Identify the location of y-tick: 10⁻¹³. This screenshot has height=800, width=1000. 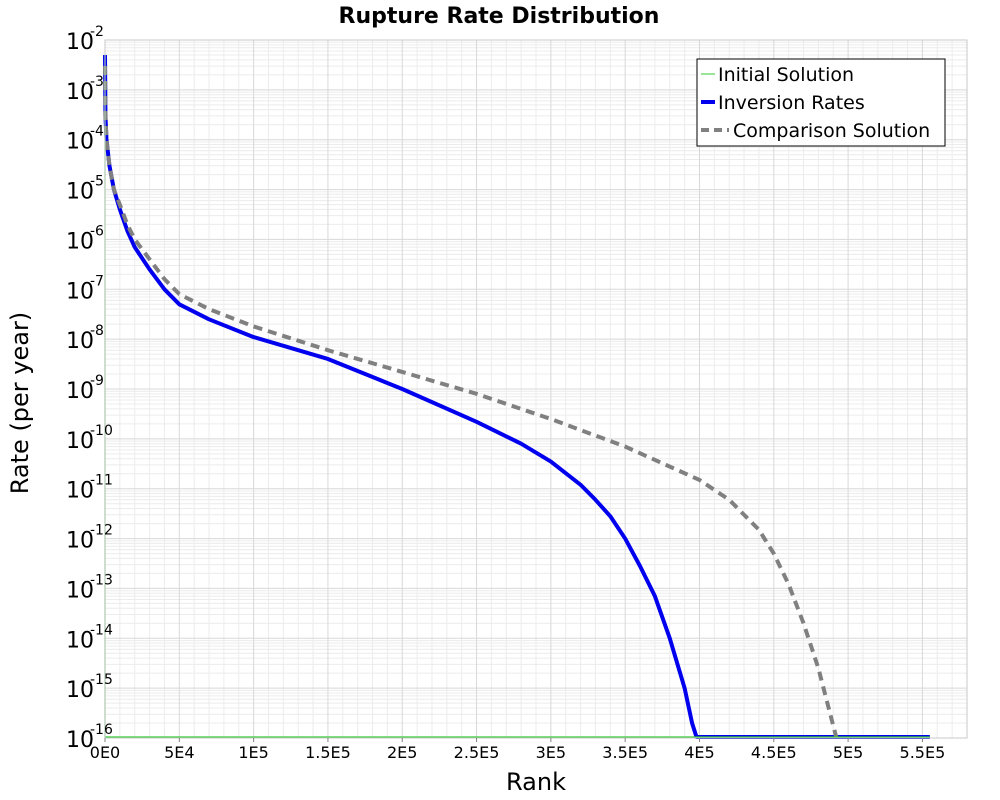
(89, 587).